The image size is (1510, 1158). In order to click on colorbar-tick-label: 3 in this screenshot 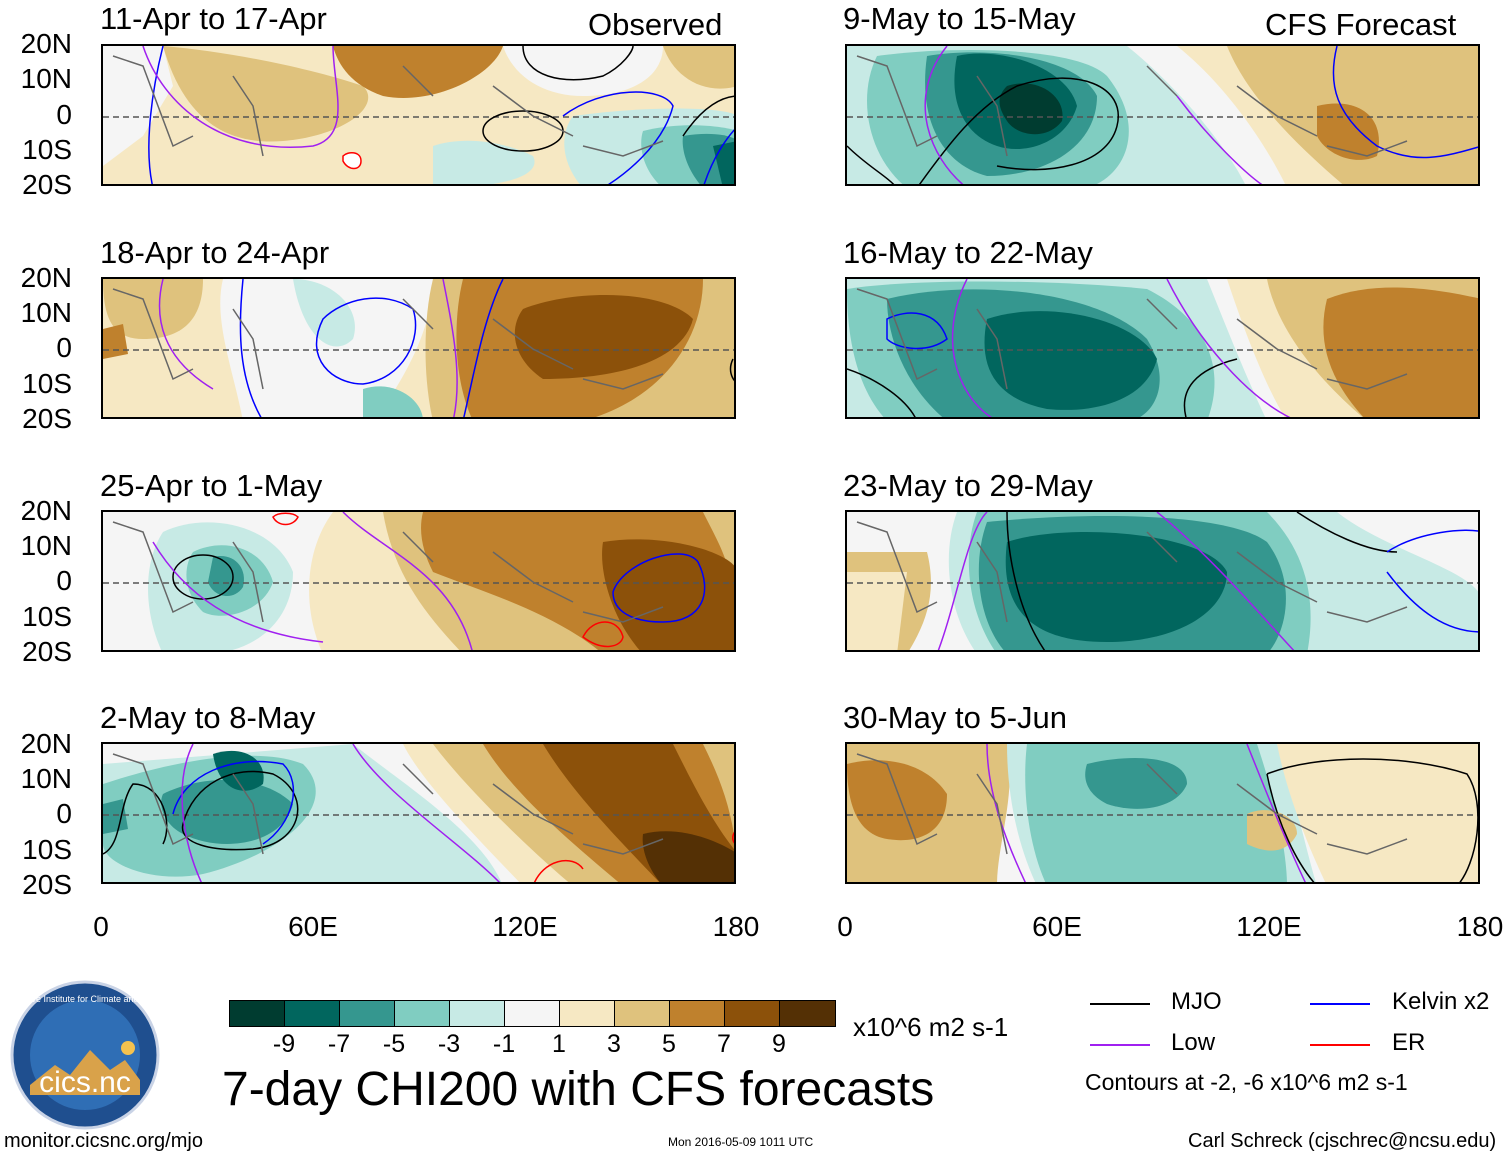, I will do `click(614, 1044)`.